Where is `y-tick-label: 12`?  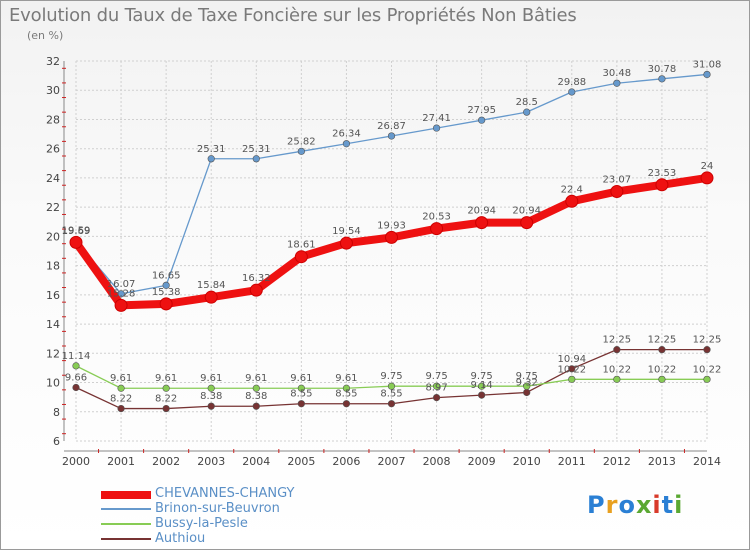
y-tick-label: 12 is located at coordinates (53, 353).